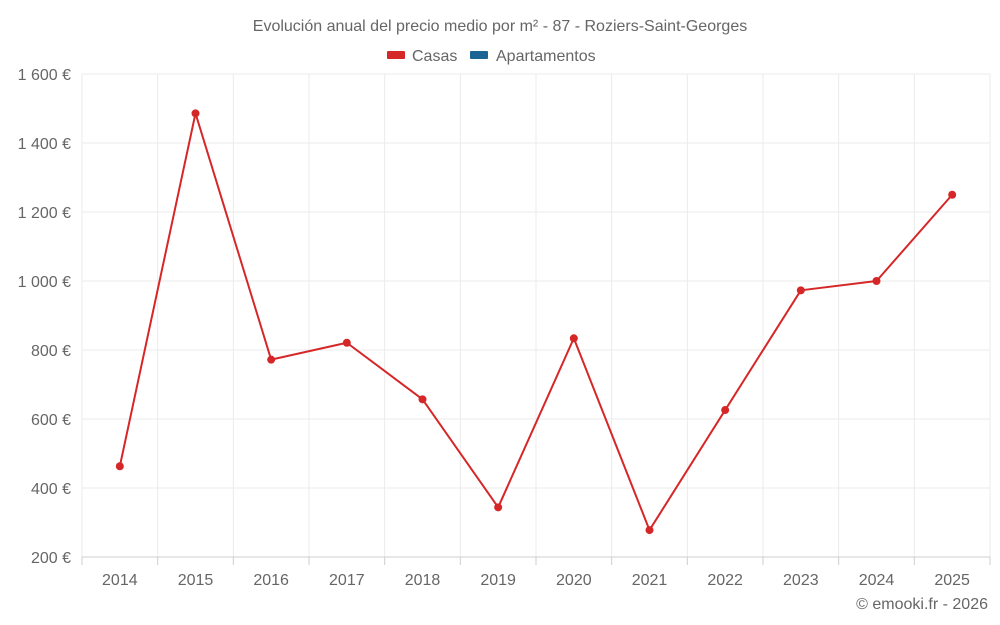 Image resolution: width=1000 pixels, height=625 pixels. Describe the element at coordinates (120, 580) in the screenshot. I see `x-tick-label: 2014` at that location.